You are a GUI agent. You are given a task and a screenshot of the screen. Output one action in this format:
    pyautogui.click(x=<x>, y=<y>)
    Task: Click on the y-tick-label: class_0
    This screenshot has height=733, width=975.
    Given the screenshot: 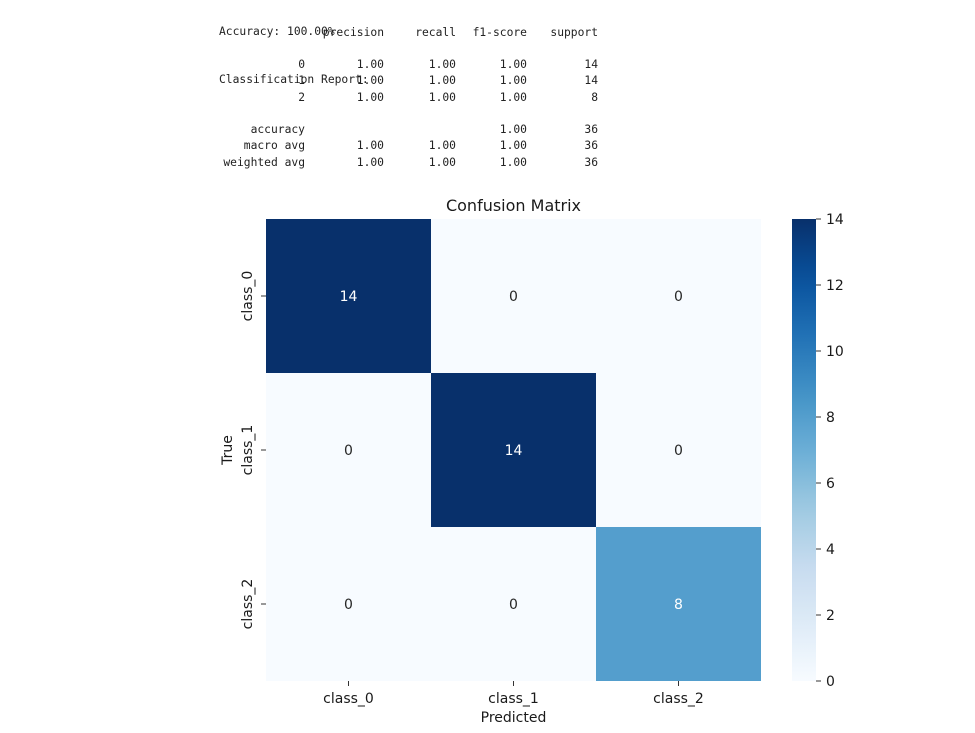 What is the action you would take?
    pyautogui.click(x=248, y=296)
    